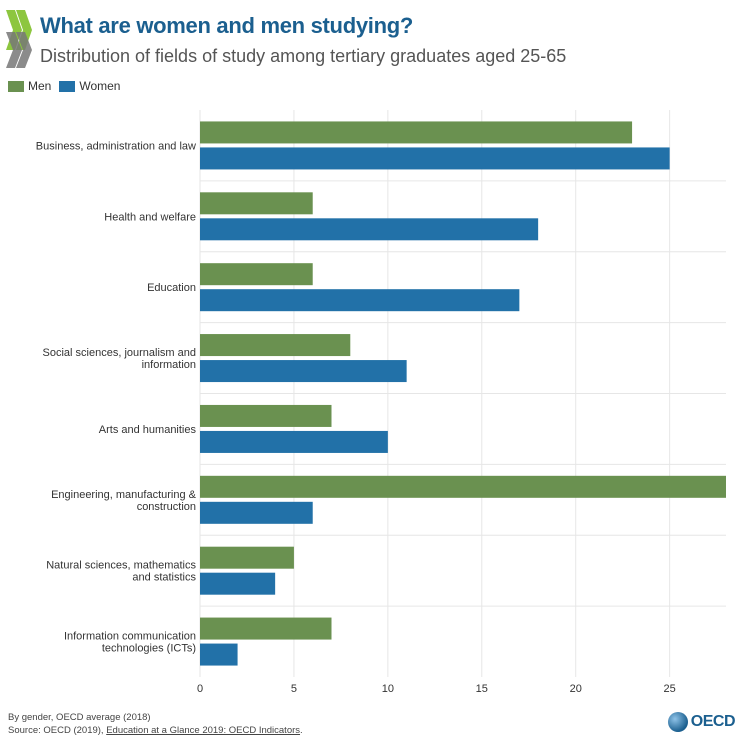 This screenshot has height=743, width=743. What do you see at coordinates (670, 689) in the screenshot?
I see `x-tick-label-5: 25` at bounding box center [670, 689].